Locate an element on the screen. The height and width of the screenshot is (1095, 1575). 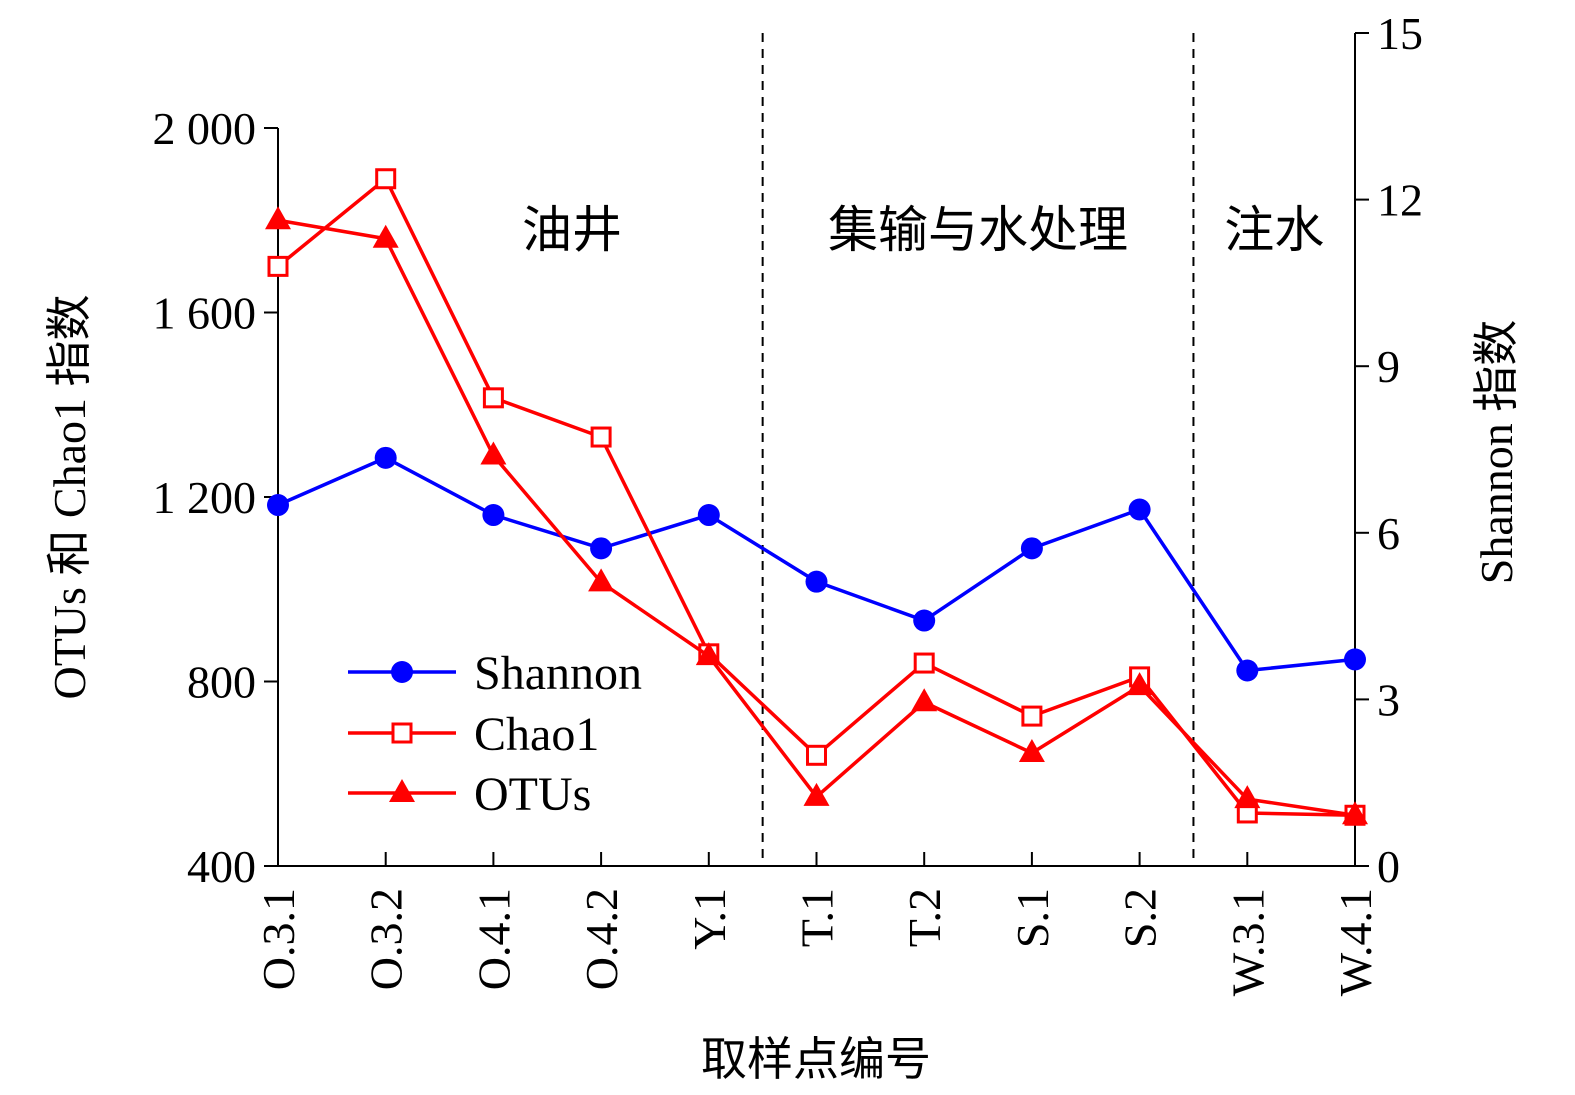
y-left-tick-label: 2 000 is located at coordinates (205, 128).